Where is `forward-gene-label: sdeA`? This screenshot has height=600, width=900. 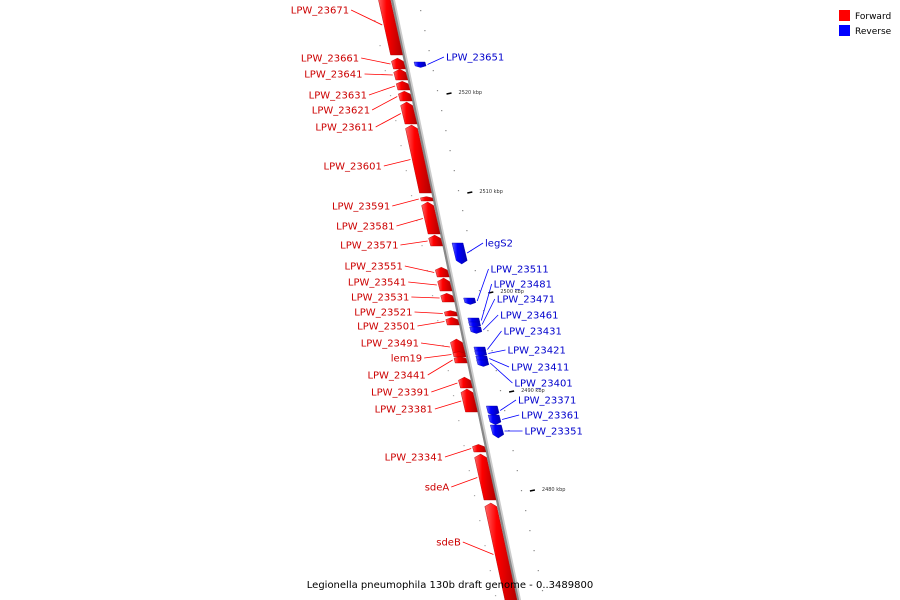 forward-gene-label: sdeA is located at coordinates (437, 488).